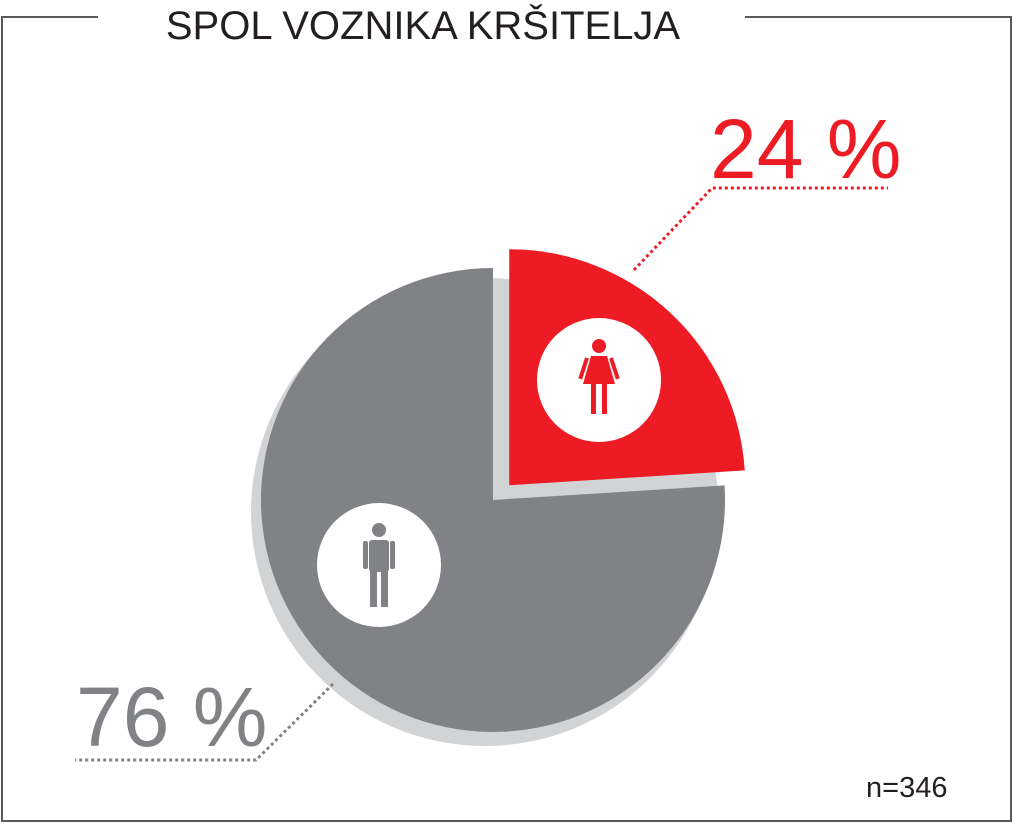 Image resolution: width=1014 pixels, height=824 pixels. Describe the element at coordinates (379, 556) in the screenshot. I see `male-icon-torso` at that location.